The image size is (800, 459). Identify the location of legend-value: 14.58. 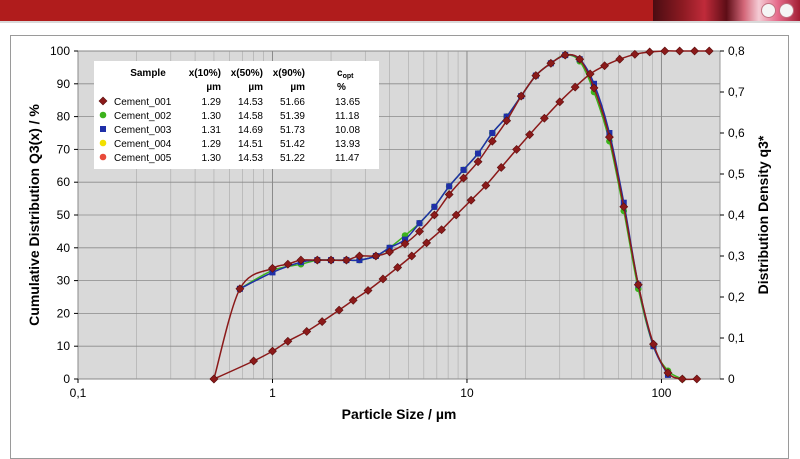
(250, 116).